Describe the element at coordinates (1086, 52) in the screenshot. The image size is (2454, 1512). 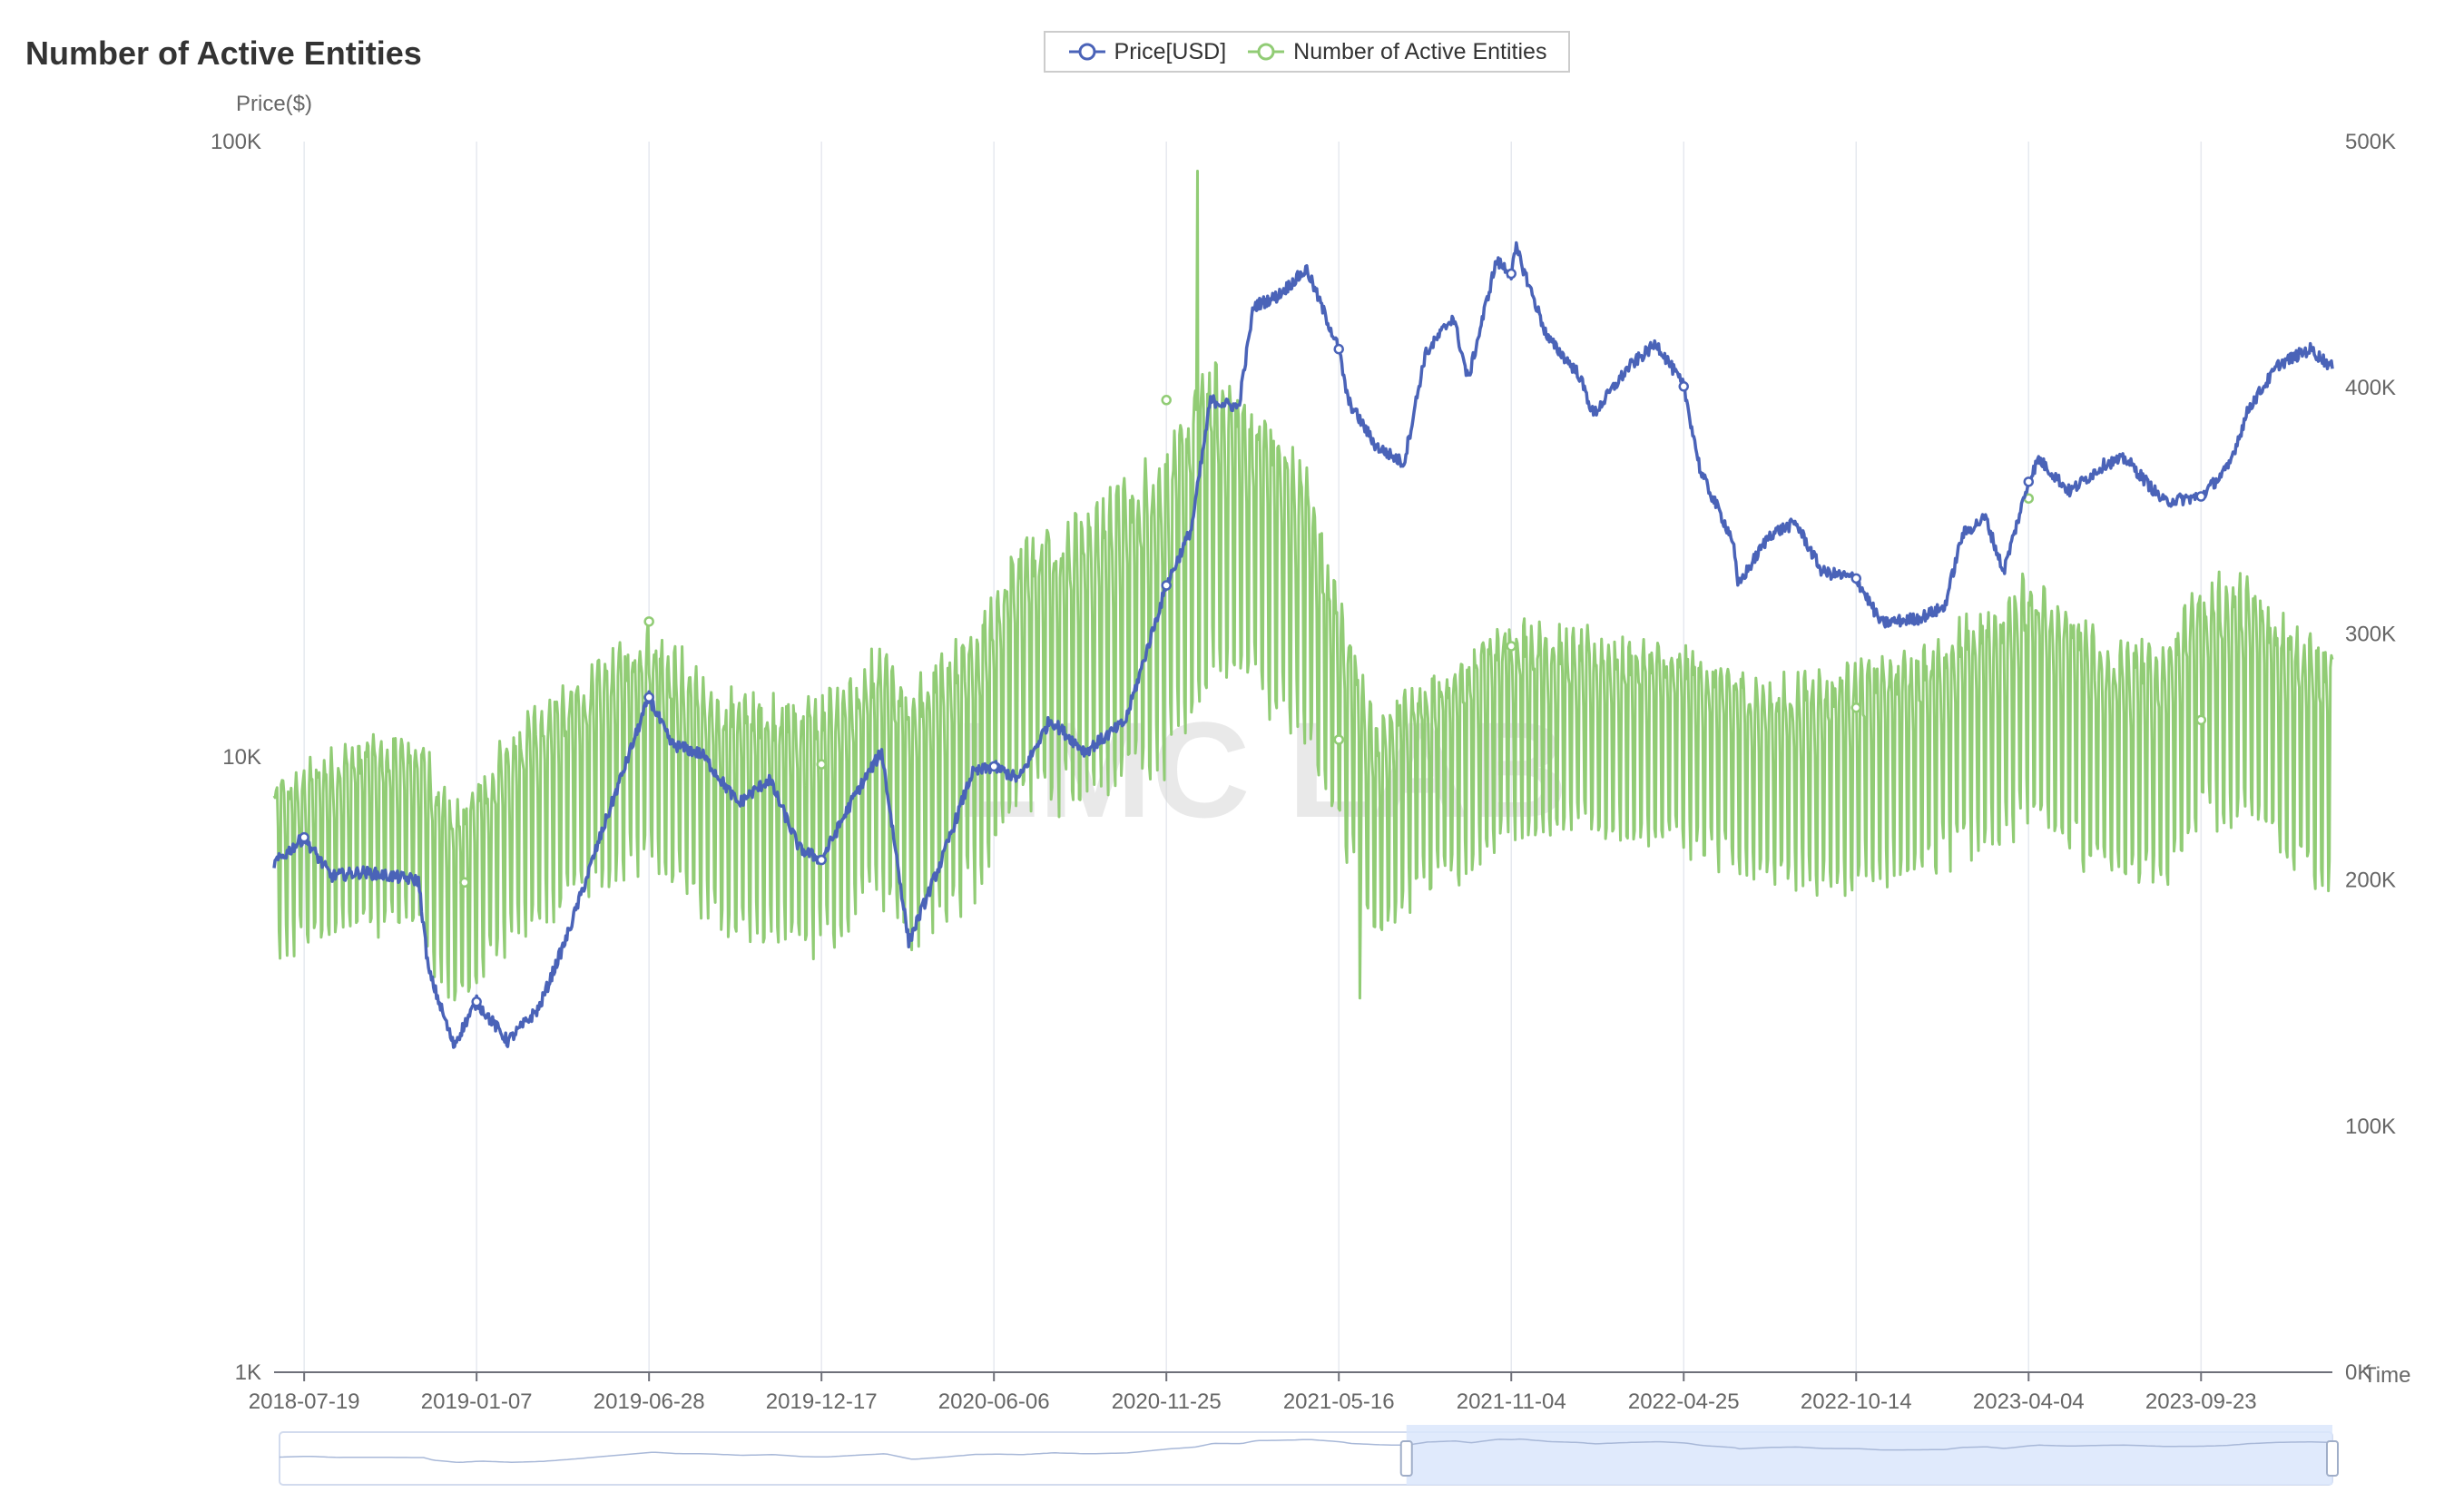
I see `legend-price-swatch-icon` at that location.